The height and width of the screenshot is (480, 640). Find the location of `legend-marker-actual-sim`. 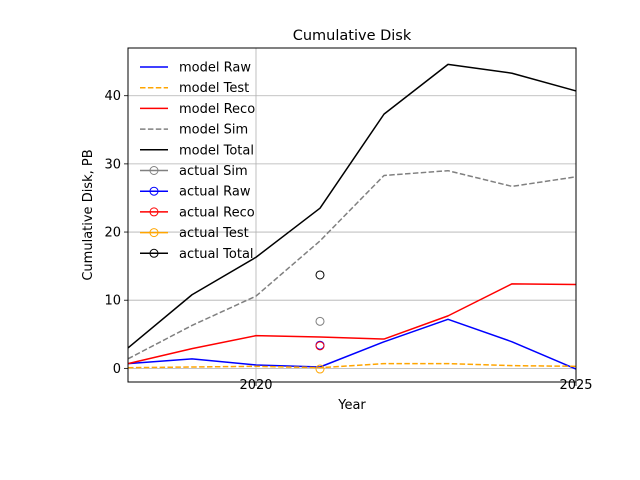

legend-marker-actual-sim is located at coordinates (154, 170).